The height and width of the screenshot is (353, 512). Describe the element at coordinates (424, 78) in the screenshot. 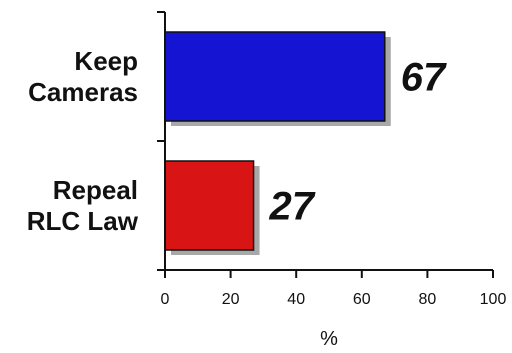

I see `value-label: 67` at that location.